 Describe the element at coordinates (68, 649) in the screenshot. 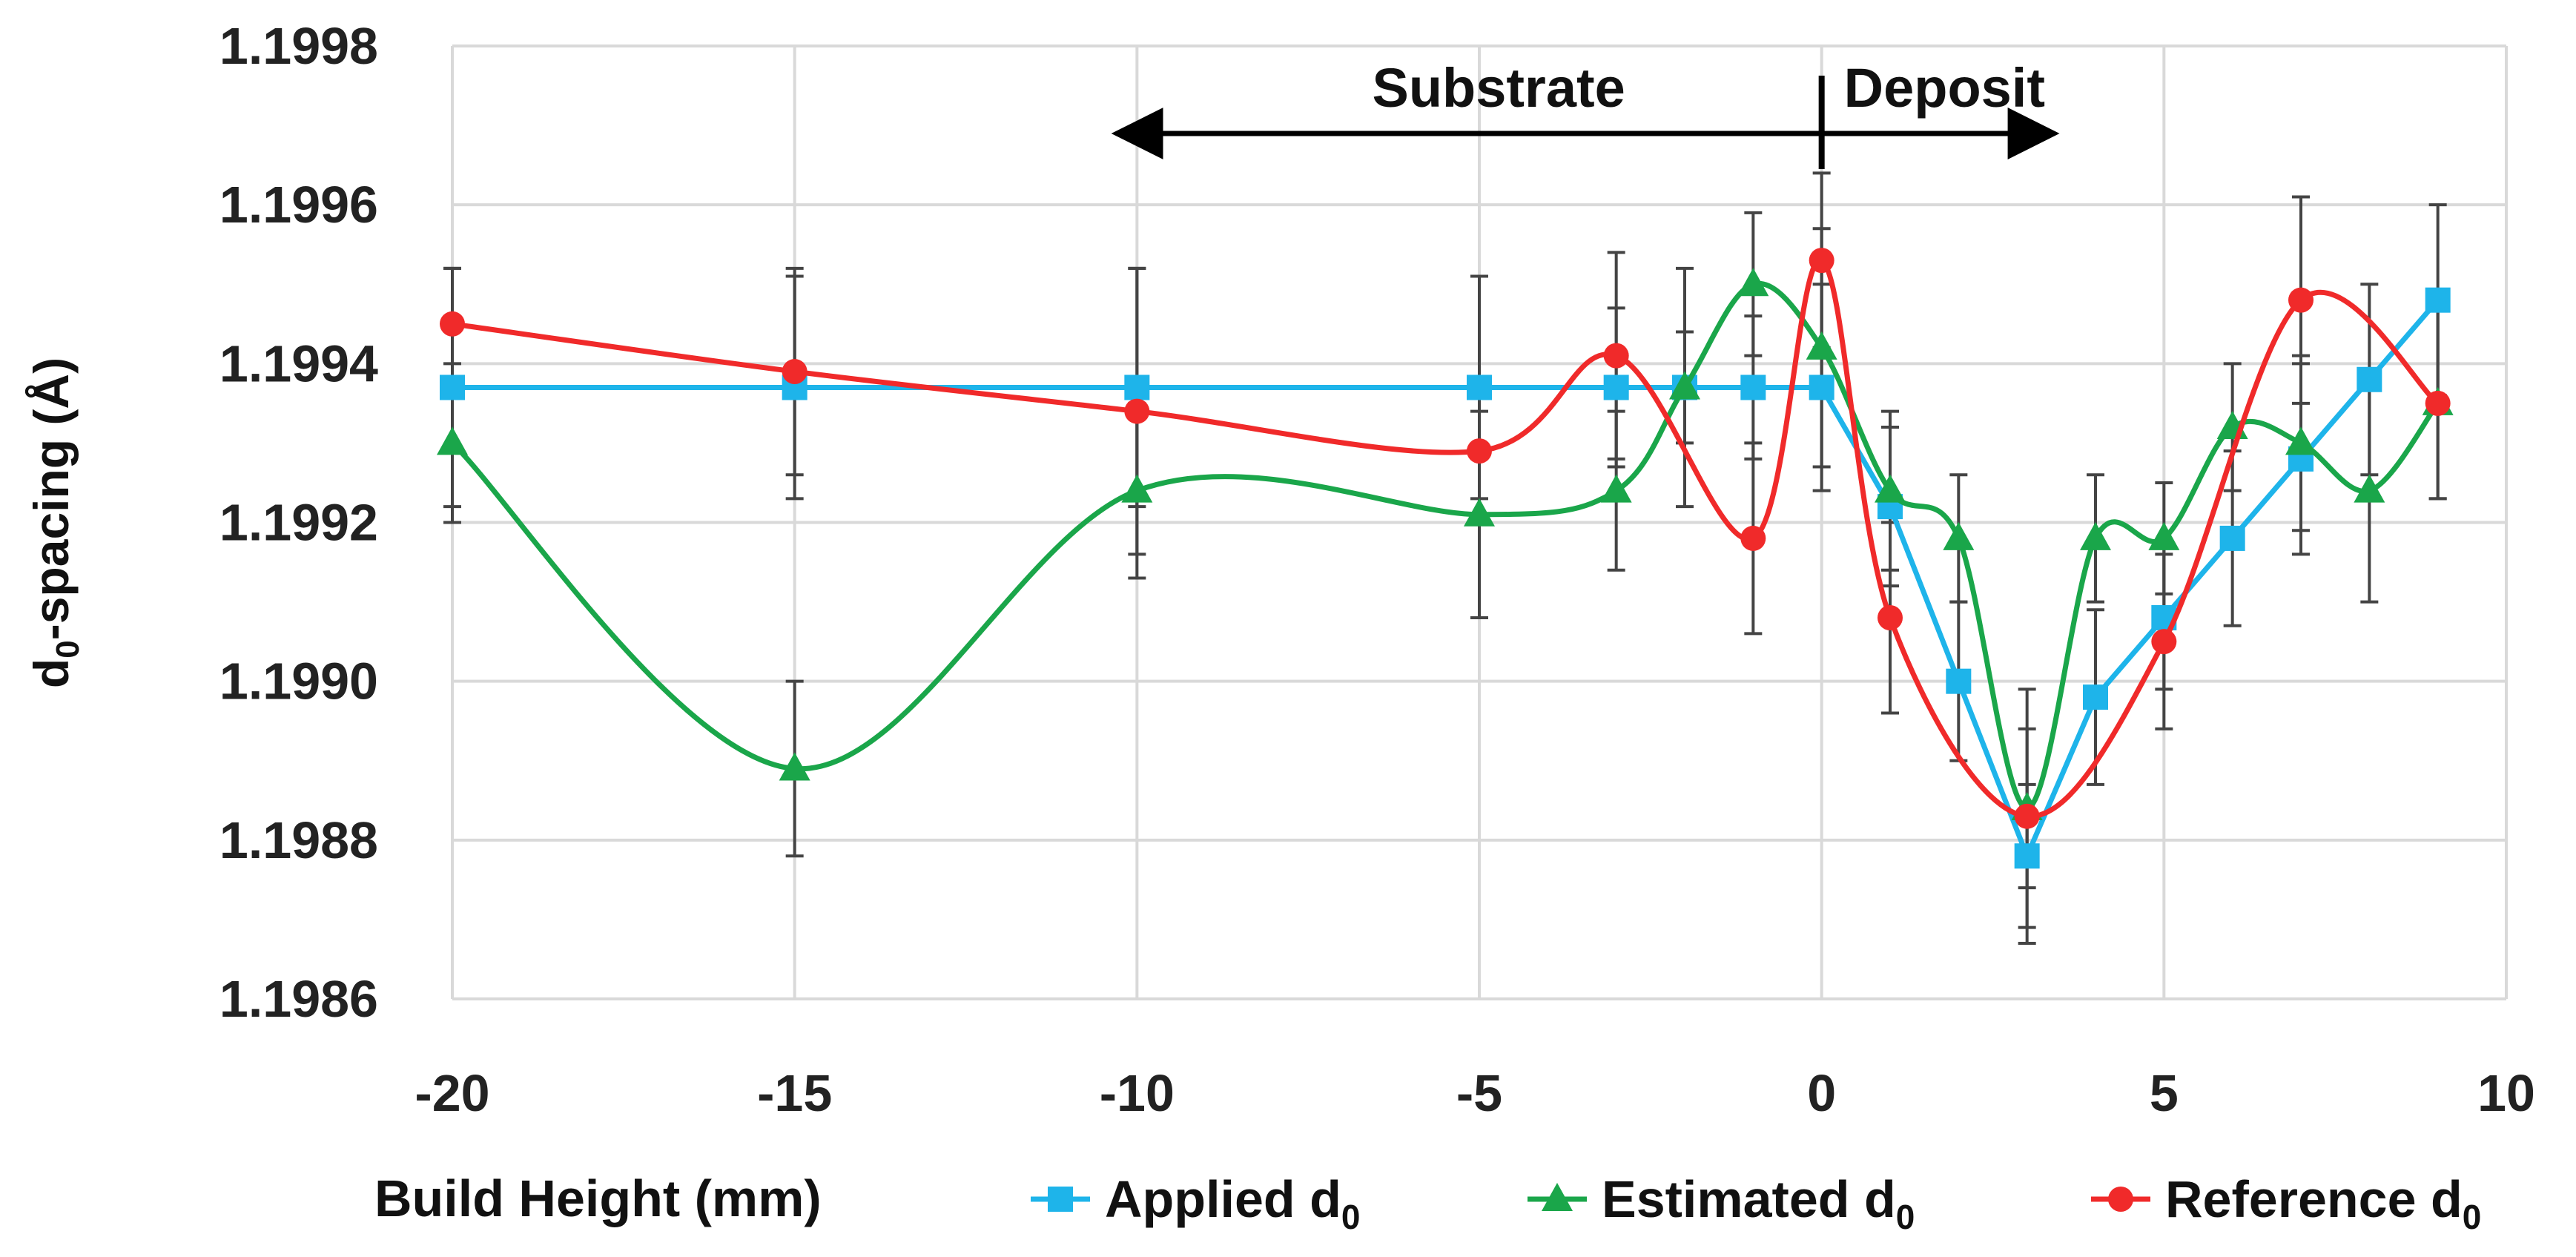

I see `y-axis-title-sub: 0` at that location.